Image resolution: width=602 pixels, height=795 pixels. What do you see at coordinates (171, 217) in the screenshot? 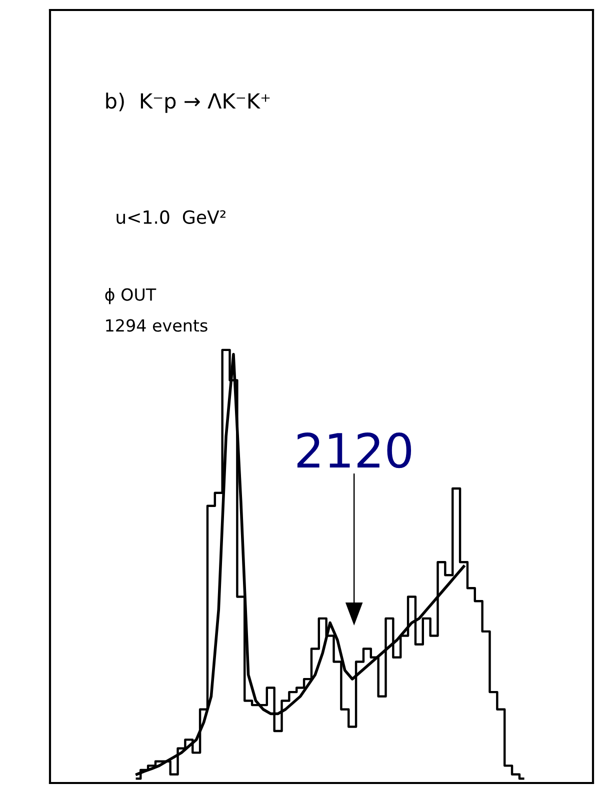
I see `text: u<1.0 GeV²` at bounding box center [171, 217].